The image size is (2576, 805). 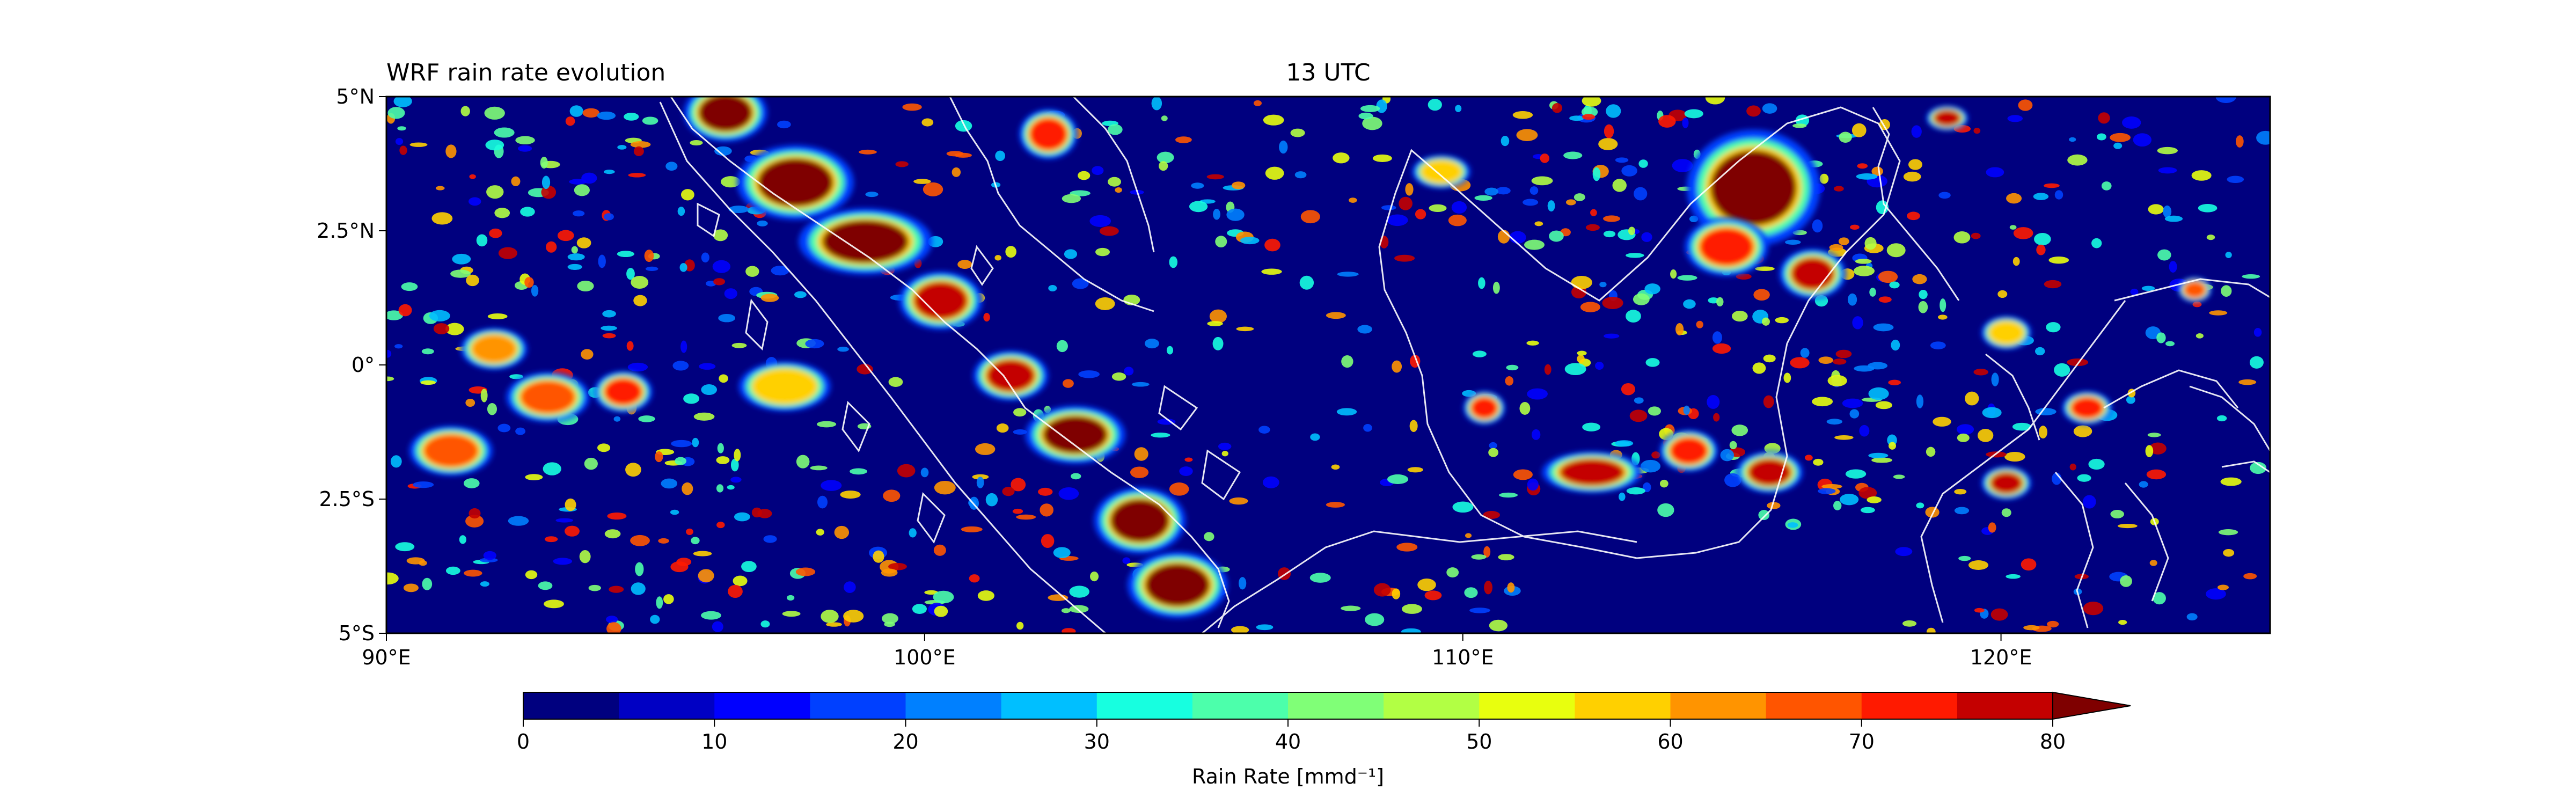 What do you see at coordinates (1814, 705) in the screenshot?
I see `colorbar-segment` at bounding box center [1814, 705].